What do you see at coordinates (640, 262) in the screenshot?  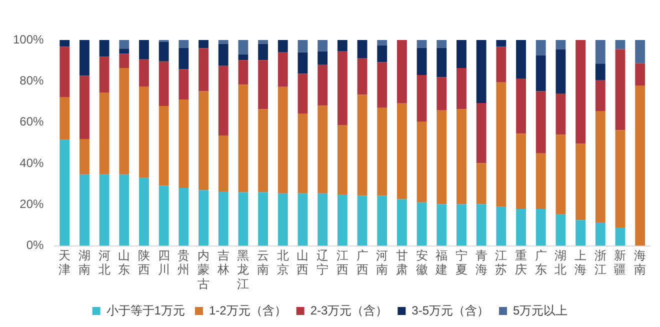 I see `x-tick-label: 海南` at bounding box center [640, 262].